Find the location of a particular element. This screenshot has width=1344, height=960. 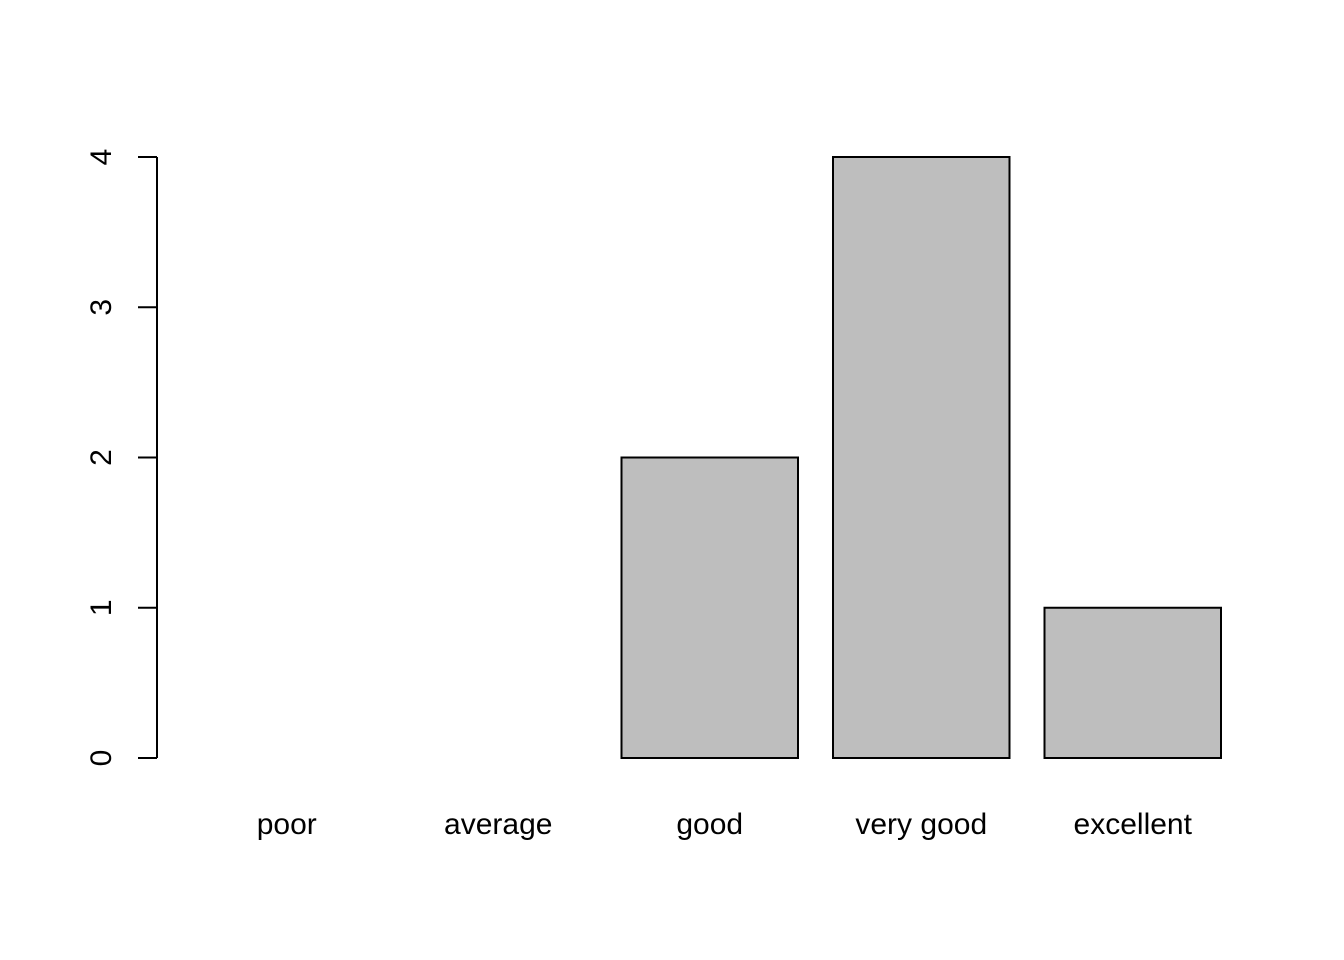

x-tick-label-poor: poor is located at coordinates (287, 824).